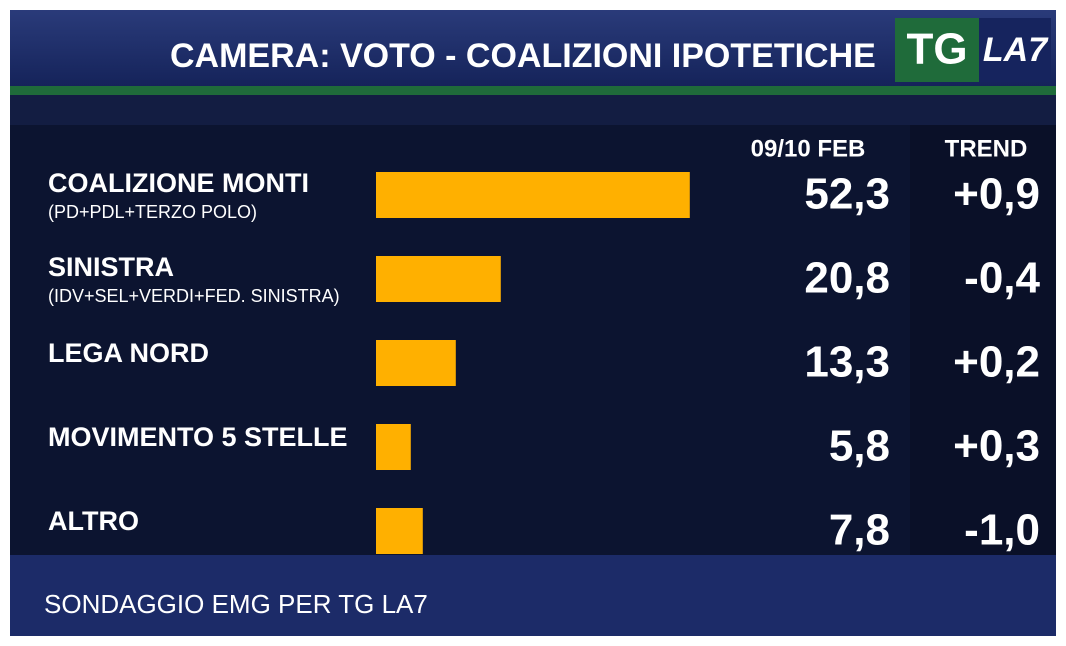  What do you see at coordinates (111, 267) in the screenshot?
I see `category-label: SINISTRA` at bounding box center [111, 267].